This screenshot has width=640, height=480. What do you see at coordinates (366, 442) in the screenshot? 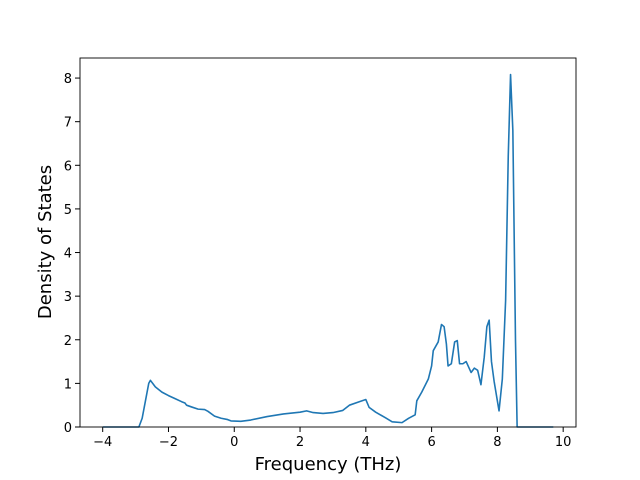
I see `x-tick-label: 4` at bounding box center [366, 442].